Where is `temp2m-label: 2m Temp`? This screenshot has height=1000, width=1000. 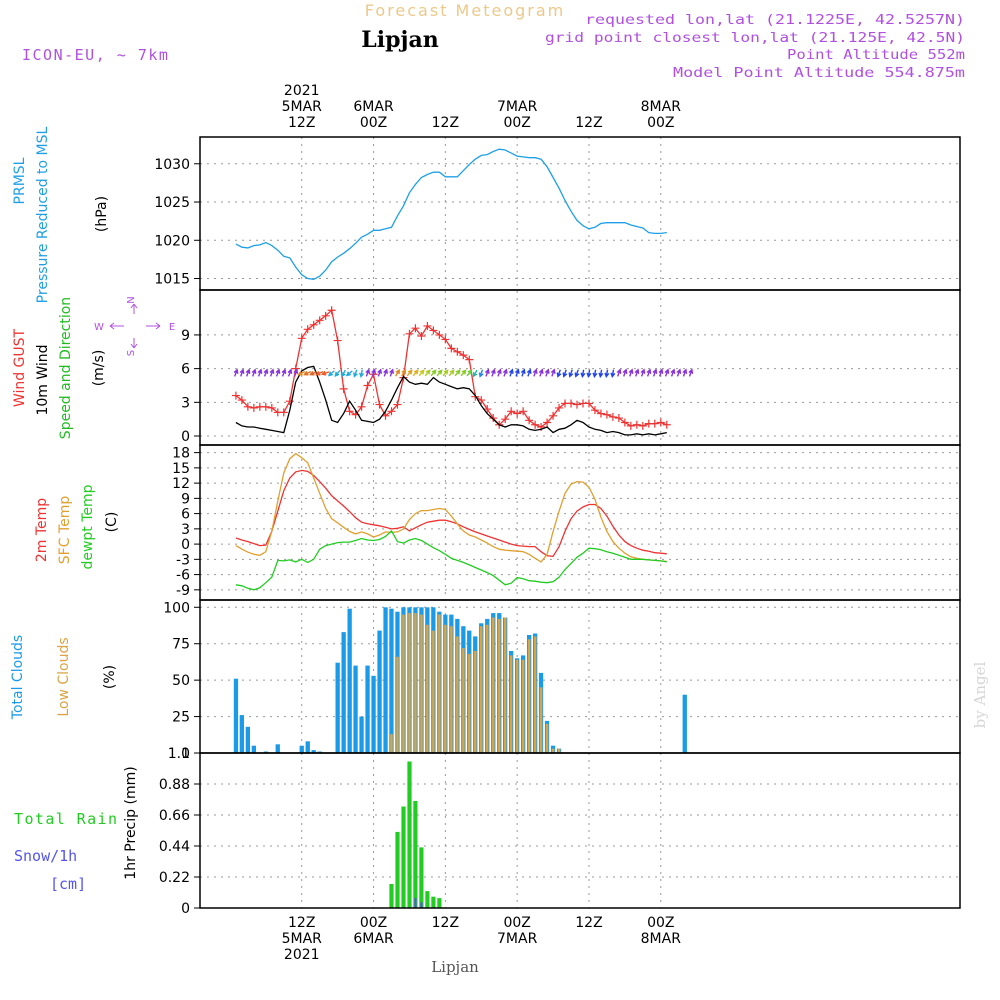 temp2m-label: 2m Temp is located at coordinates (42, 530).